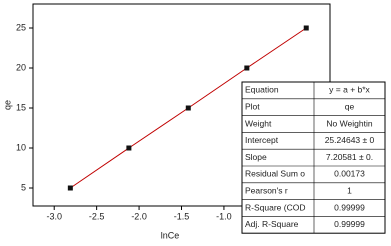 This screenshot has height=246, width=391. Describe the element at coordinates (7, 105) in the screenshot. I see `y-axis-label: qe` at that location.